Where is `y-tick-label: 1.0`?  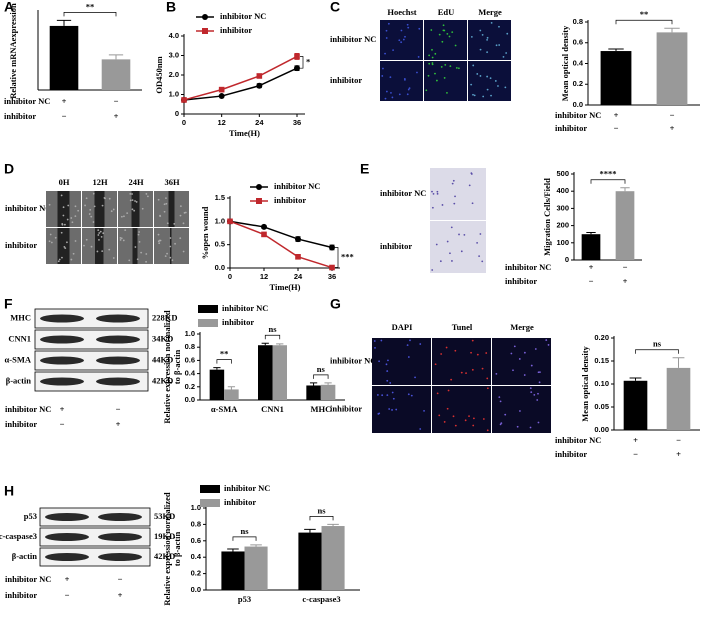
y-tick-label: 1.0 is located at coordinates (174, 93).